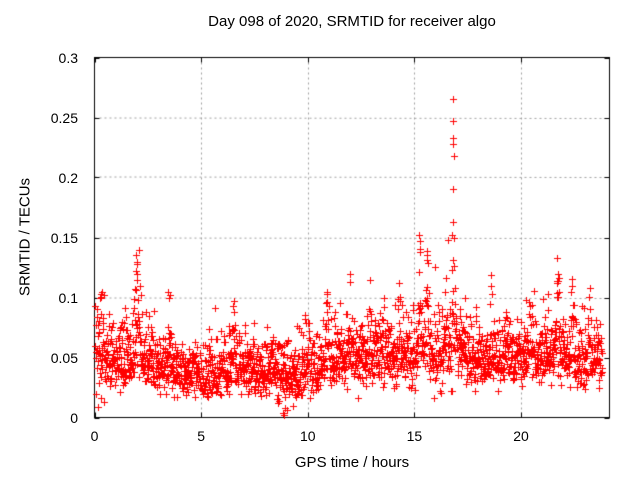 The image size is (640, 480). What do you see at coordinates (68, 57) in the screenshot?
I see `y-tick-label: 0.3` at bounding box center [68, 57].